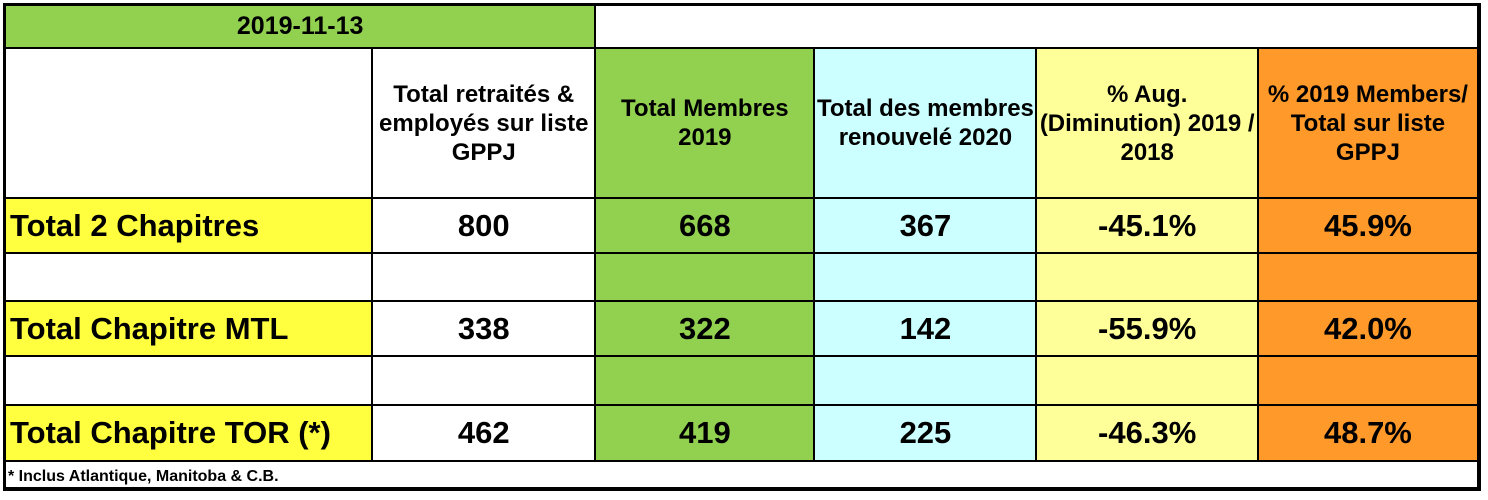  I want to click on cell-total-liste: 462, so click(484, 433).